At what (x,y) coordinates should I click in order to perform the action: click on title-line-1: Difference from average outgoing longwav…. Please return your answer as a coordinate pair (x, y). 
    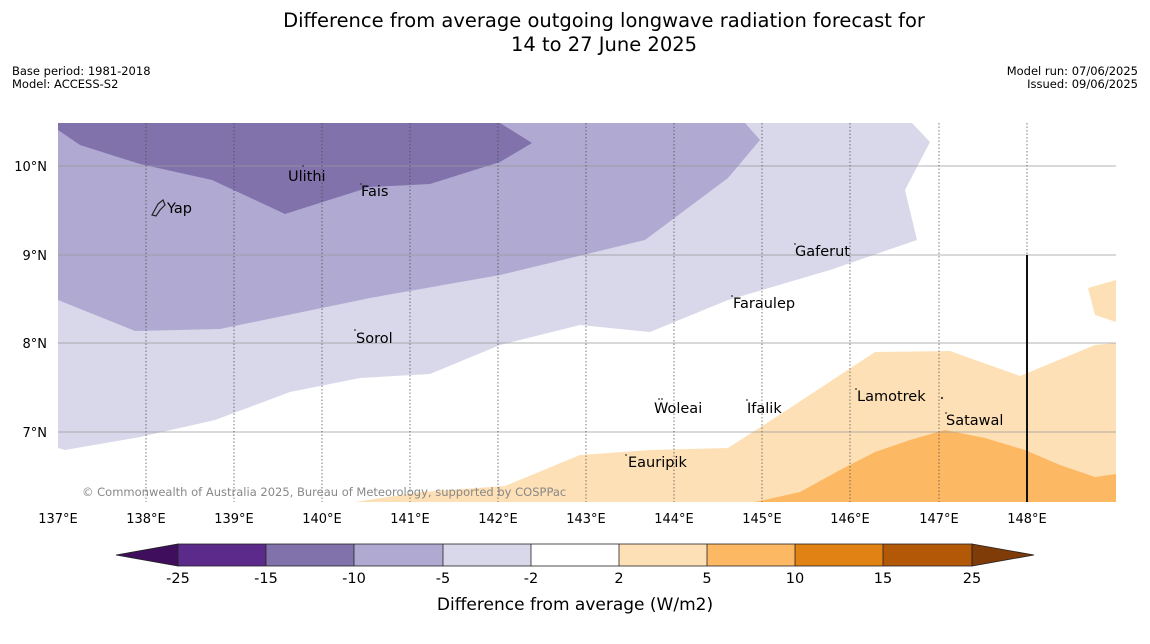
    Looking at the image, I should click on (604, 20).